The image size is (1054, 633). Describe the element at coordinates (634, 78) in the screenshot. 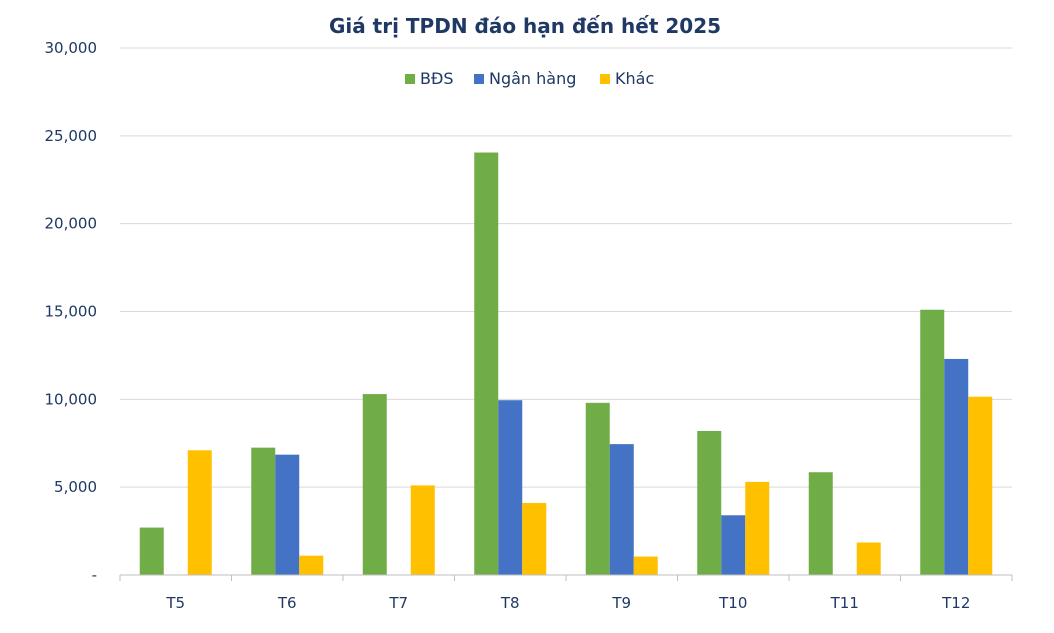

I see `legend-label: Khác` at that location.